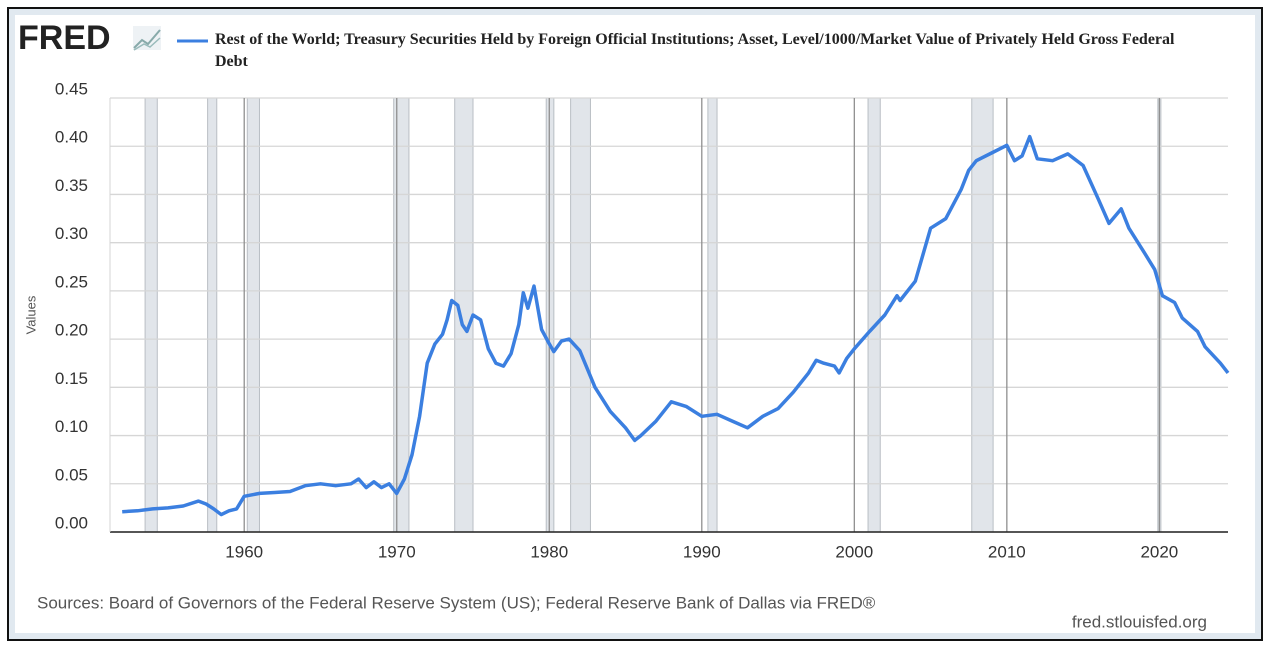 The image size is (1270, 648). Describe the element at coordinates (71, 185) in the screenshot. I see `y-tick-label: 0.35` at that location.